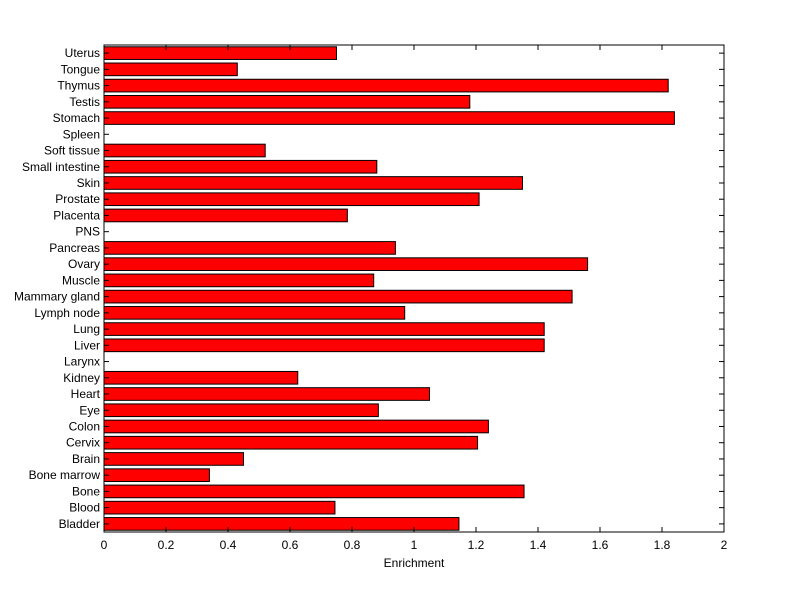  What do you see at coordinates (72, 151) in the screenshot?
I see `y-tick-label: Soft tissue` at bounding box center [72, 151].